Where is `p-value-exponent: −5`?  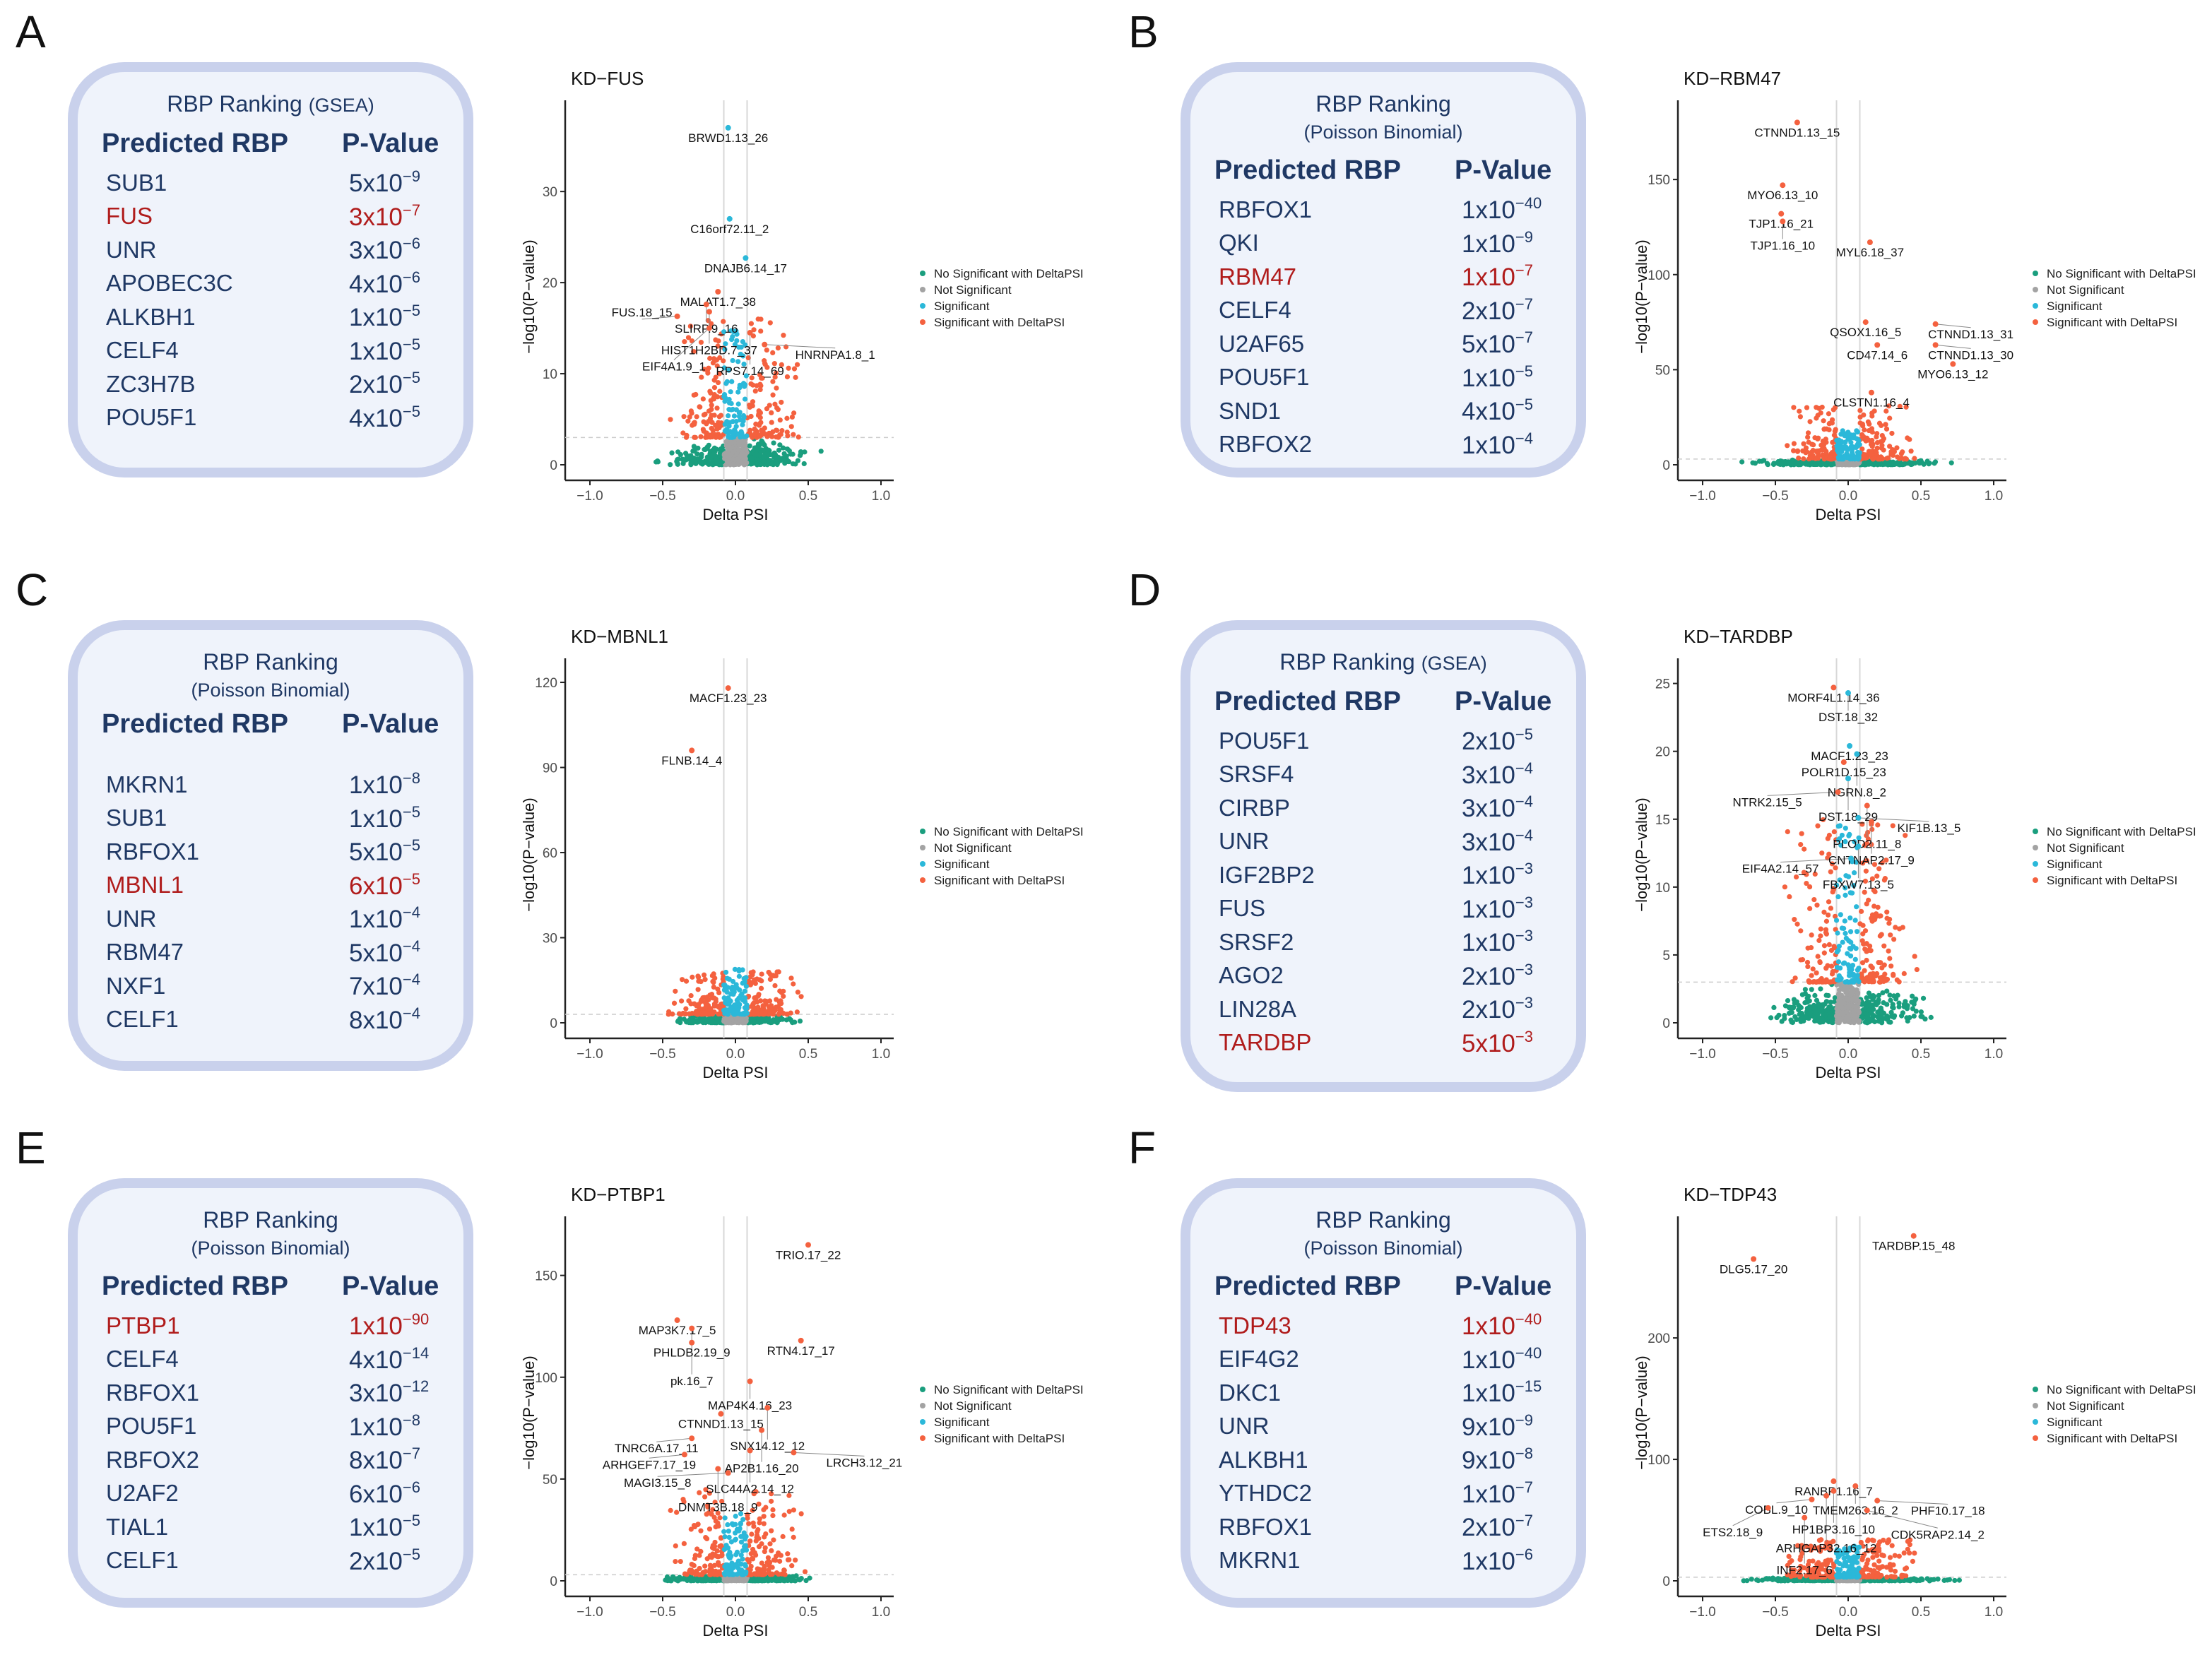 p-value-exponent: −5 is located at coordinates (411, 344).